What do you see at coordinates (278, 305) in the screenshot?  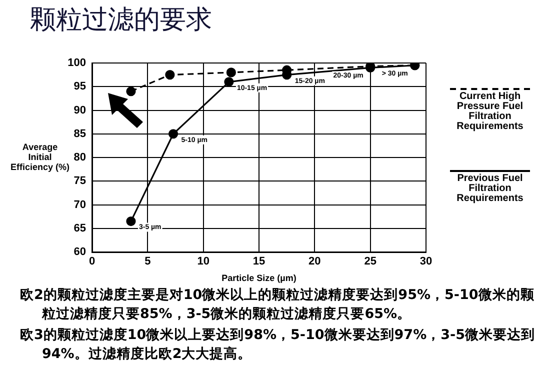 I see `text: 欧2的颗粒过滤度主要是对10微米以上的颗粒过滤精度要达到95%，5-10微米的颗粒过滤精度只要85%，3-5微米的颗粒过滤精度只要65%。` at bounding box center [278, 305].